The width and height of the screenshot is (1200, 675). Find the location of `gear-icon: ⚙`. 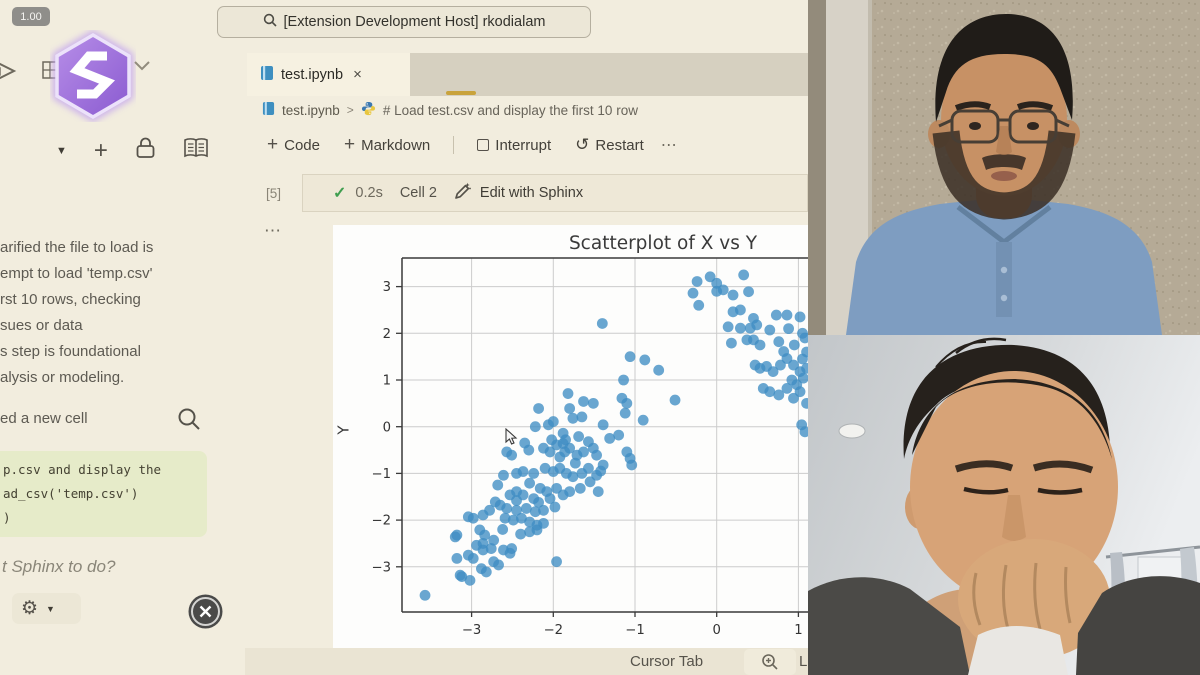

gear-icon: ⚙ is located at coordinates (30, 608).